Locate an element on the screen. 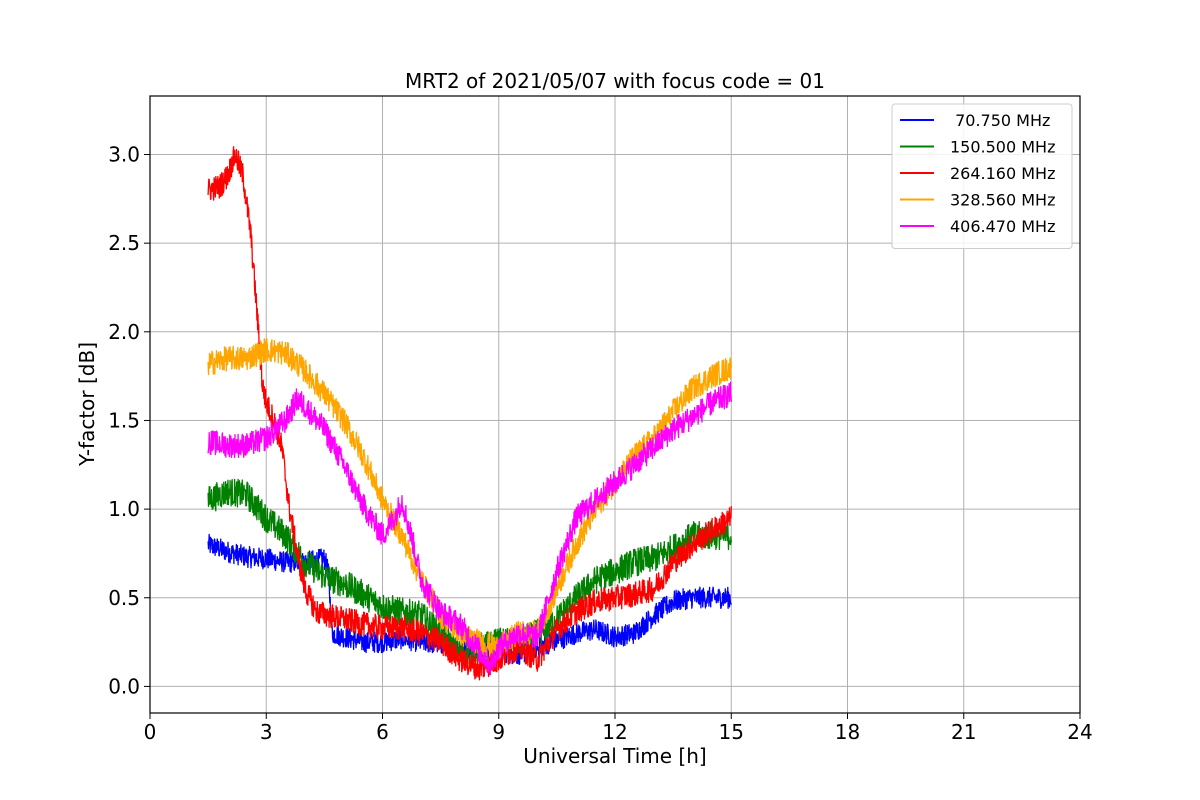 The width and height of the screenshot is (1200, 800). legend-box is located at coordinates (982, 176).